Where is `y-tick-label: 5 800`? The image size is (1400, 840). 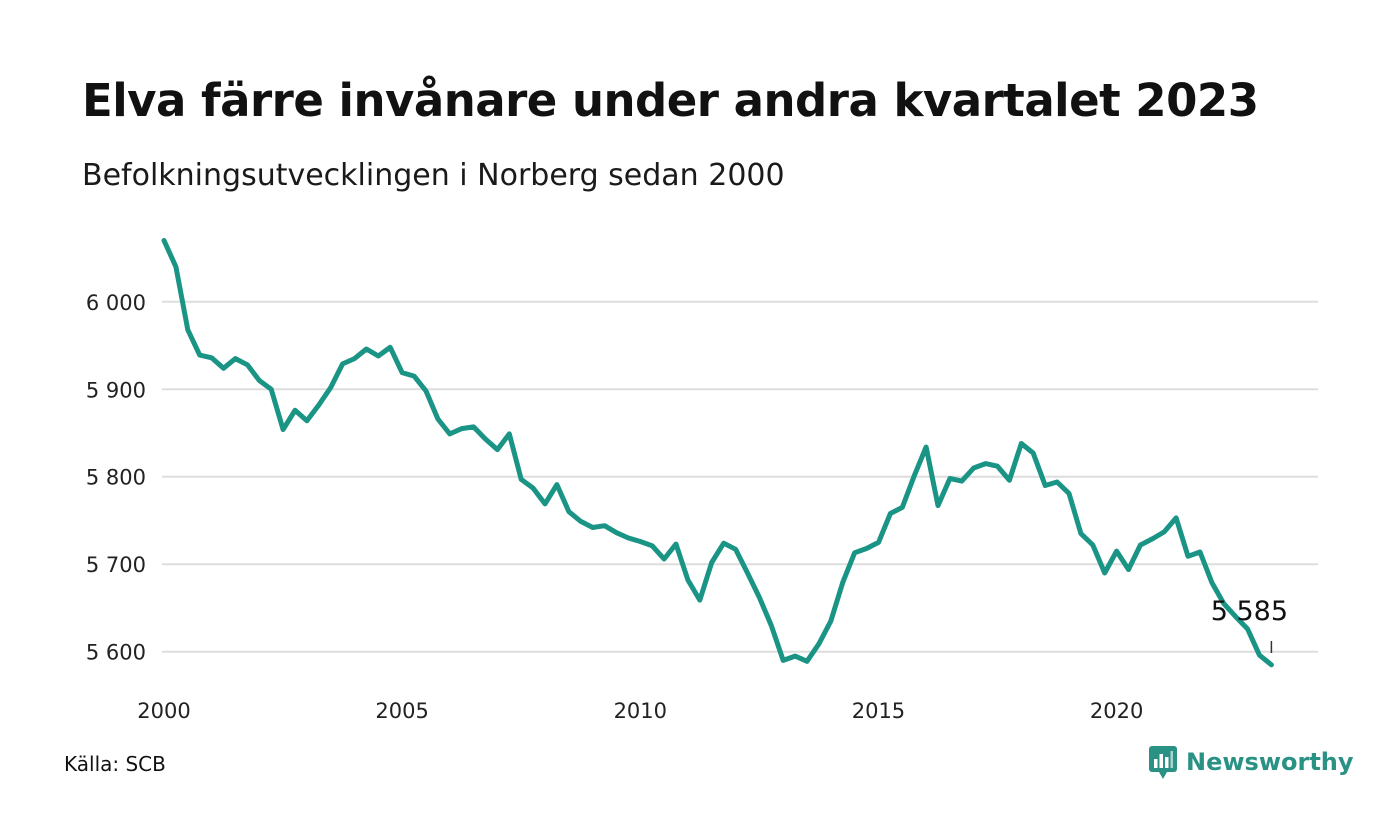 y-tick-label: 5 800 is located at coordinates (116, 478).